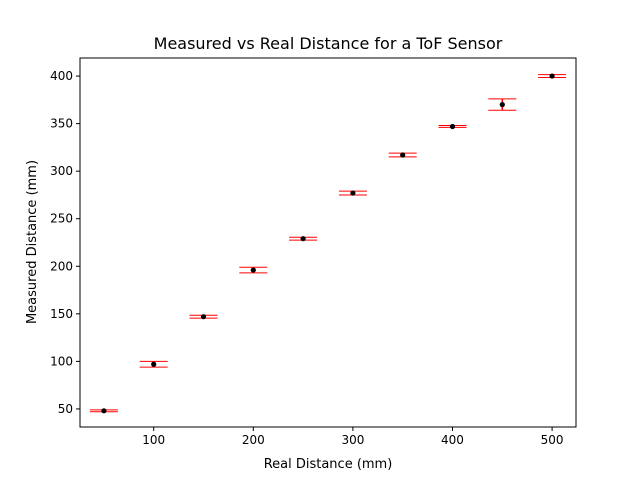  Describe the element at coordinates (61, 219) in the screenshot. I see `y-tick-label: 250` at that location.